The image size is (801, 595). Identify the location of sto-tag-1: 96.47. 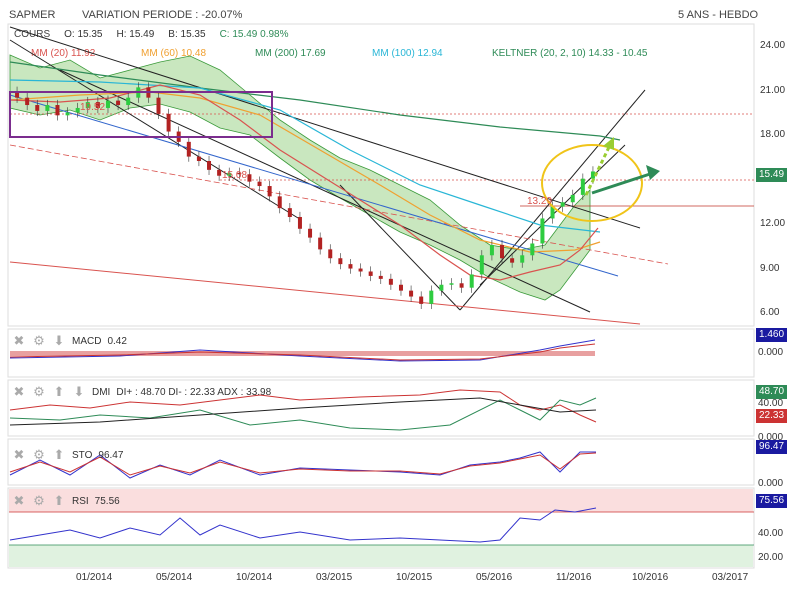
(772, 447).